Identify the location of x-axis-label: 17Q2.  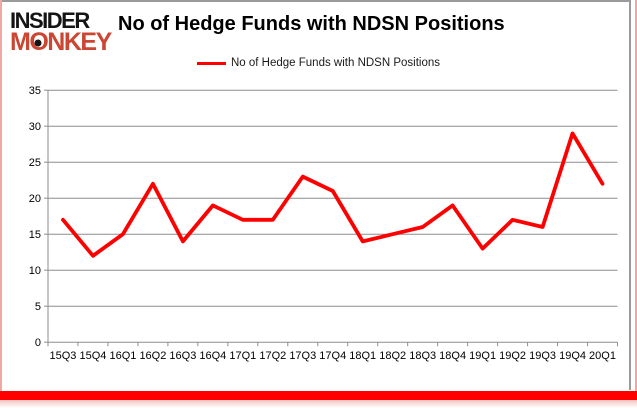
(272, 356).